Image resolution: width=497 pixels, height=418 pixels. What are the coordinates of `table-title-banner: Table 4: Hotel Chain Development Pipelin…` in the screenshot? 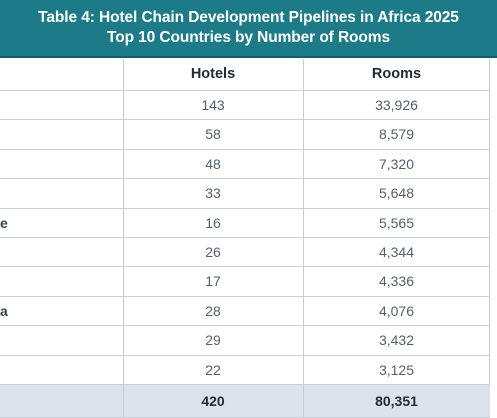 It's located at (248, 29).